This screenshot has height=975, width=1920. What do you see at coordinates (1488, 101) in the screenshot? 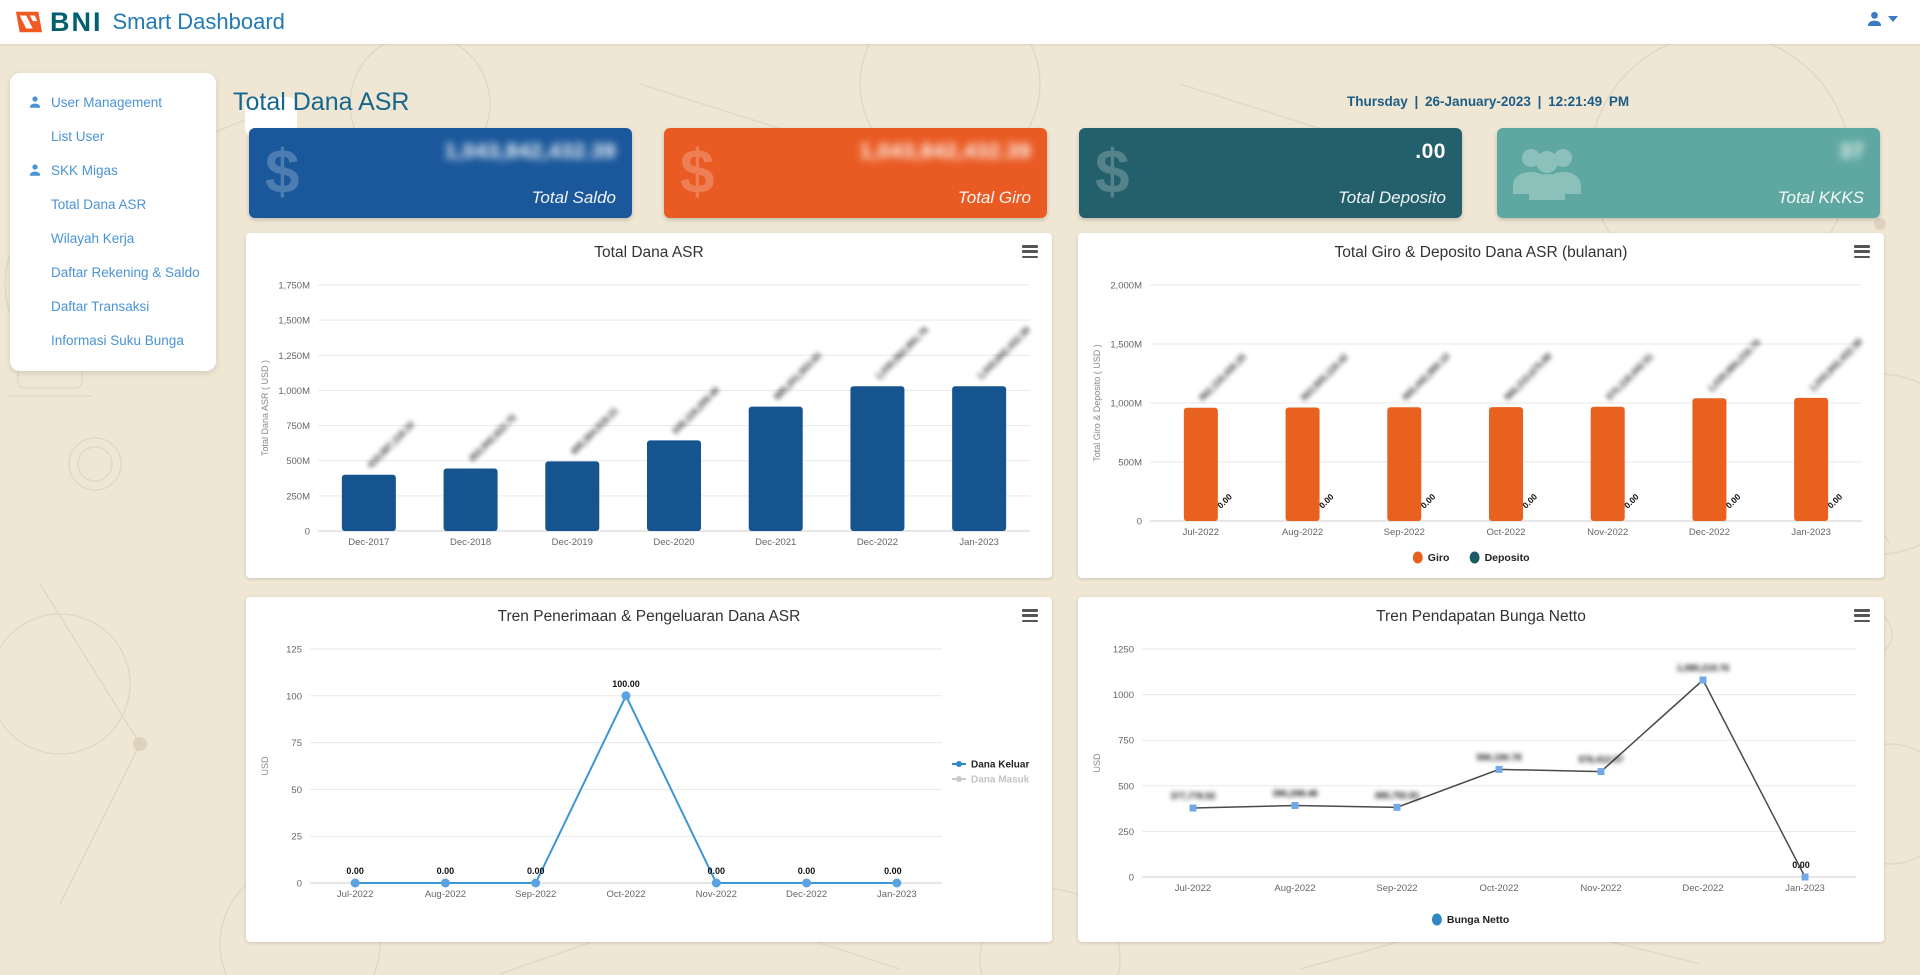
I see `page-datetime: Thursday | 26-January-2023 | 12:21:49 PM` at bounding box center [1488, 101].